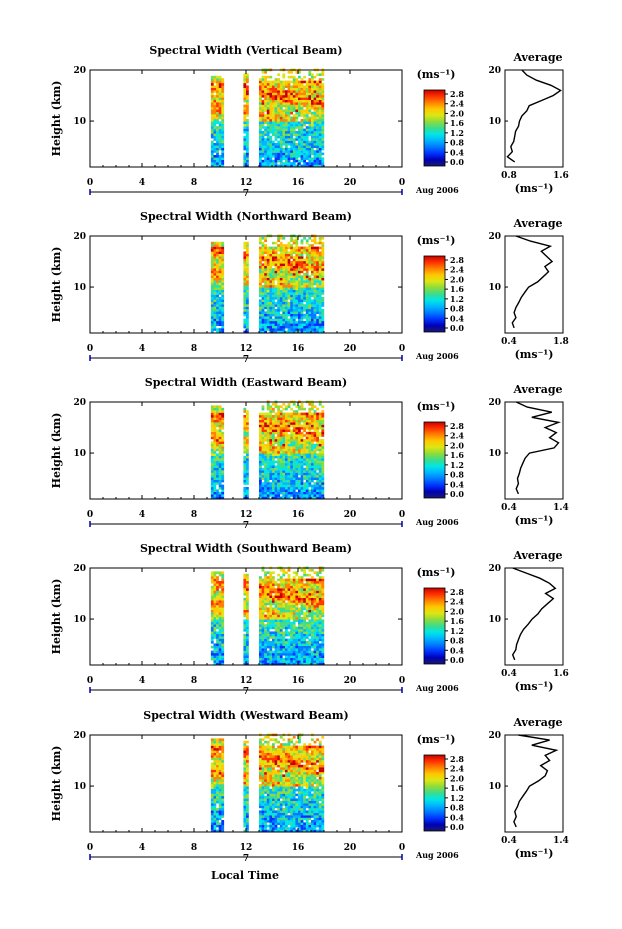 This screenshot has width=622, height=929. Describe the element at coordinates (561, 176) in the screenshot. I see `avg-x-tick-label: 1.6` at that location.